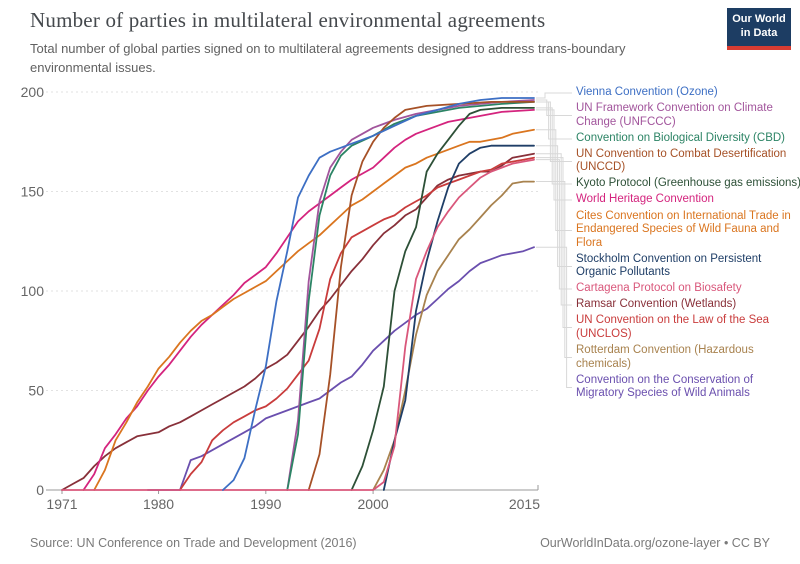  I want to click on y-tick-label-100: 100, so click(33, 291).